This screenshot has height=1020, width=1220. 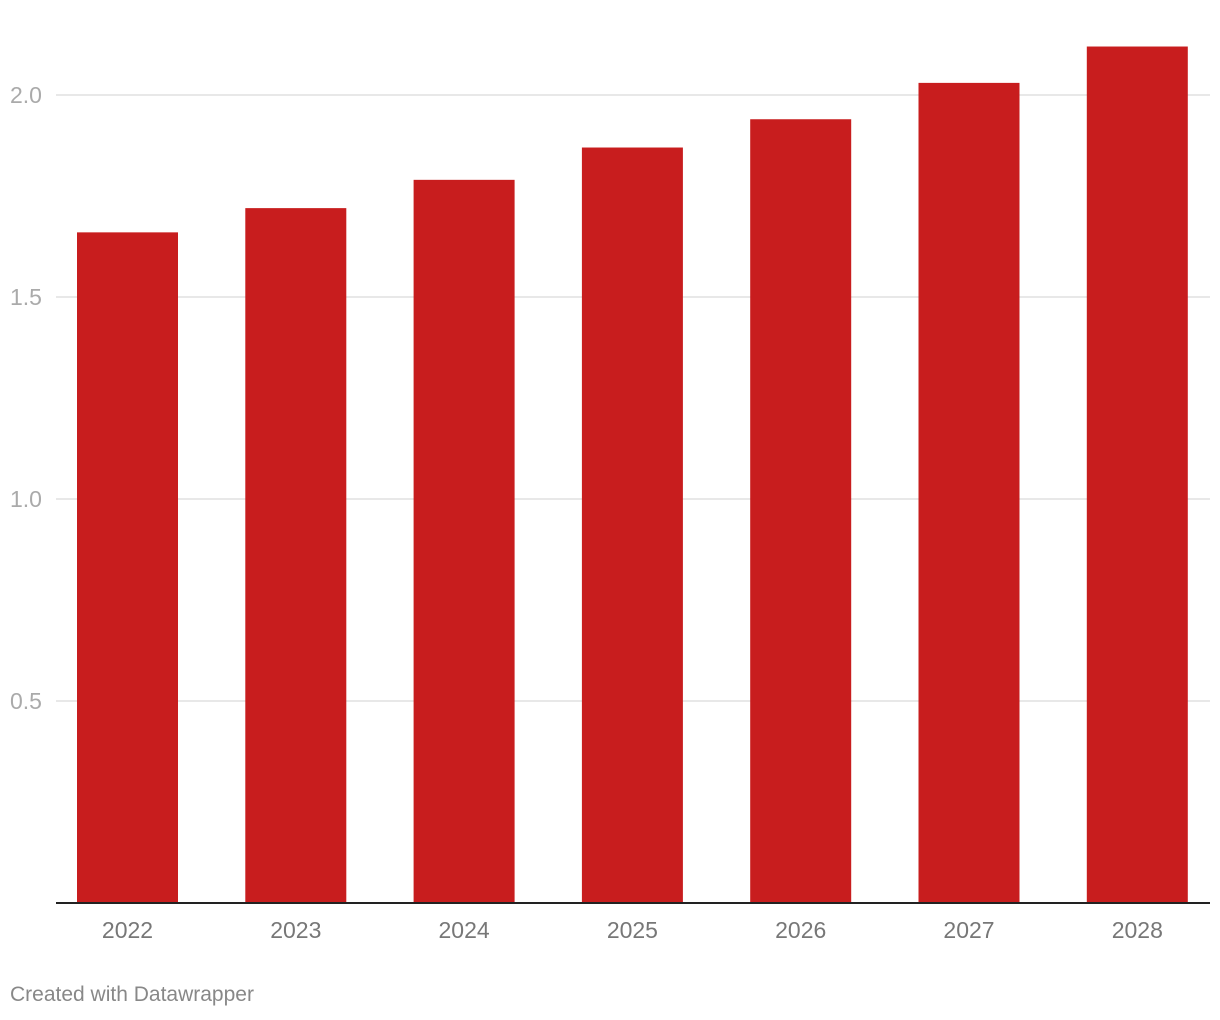 I want to click on bar-2027, so click(x=969, y=492).